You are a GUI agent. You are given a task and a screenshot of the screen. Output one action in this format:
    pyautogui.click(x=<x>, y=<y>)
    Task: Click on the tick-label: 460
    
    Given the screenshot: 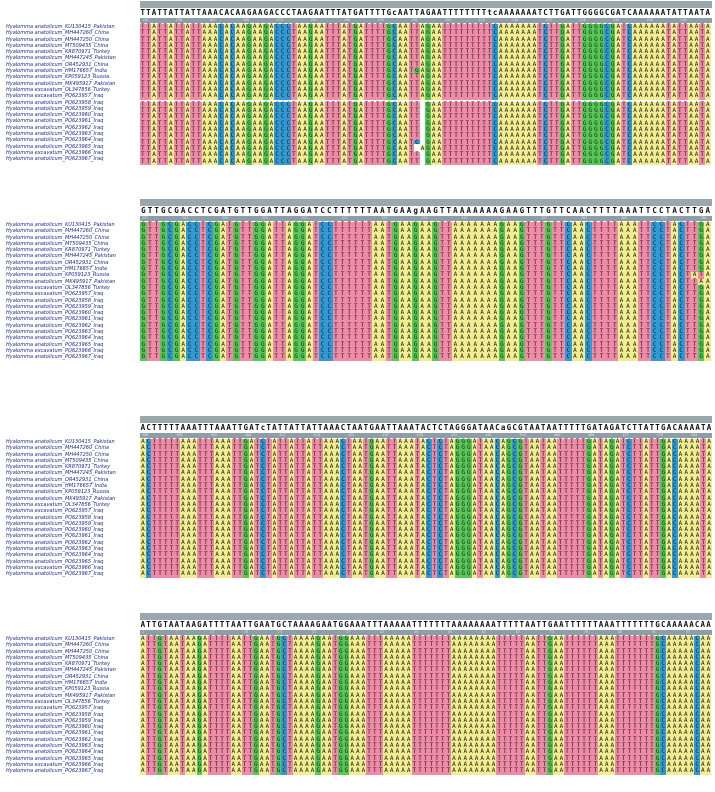 What is the action you would take?
    pyautogui.click(x=557, y=435)
    